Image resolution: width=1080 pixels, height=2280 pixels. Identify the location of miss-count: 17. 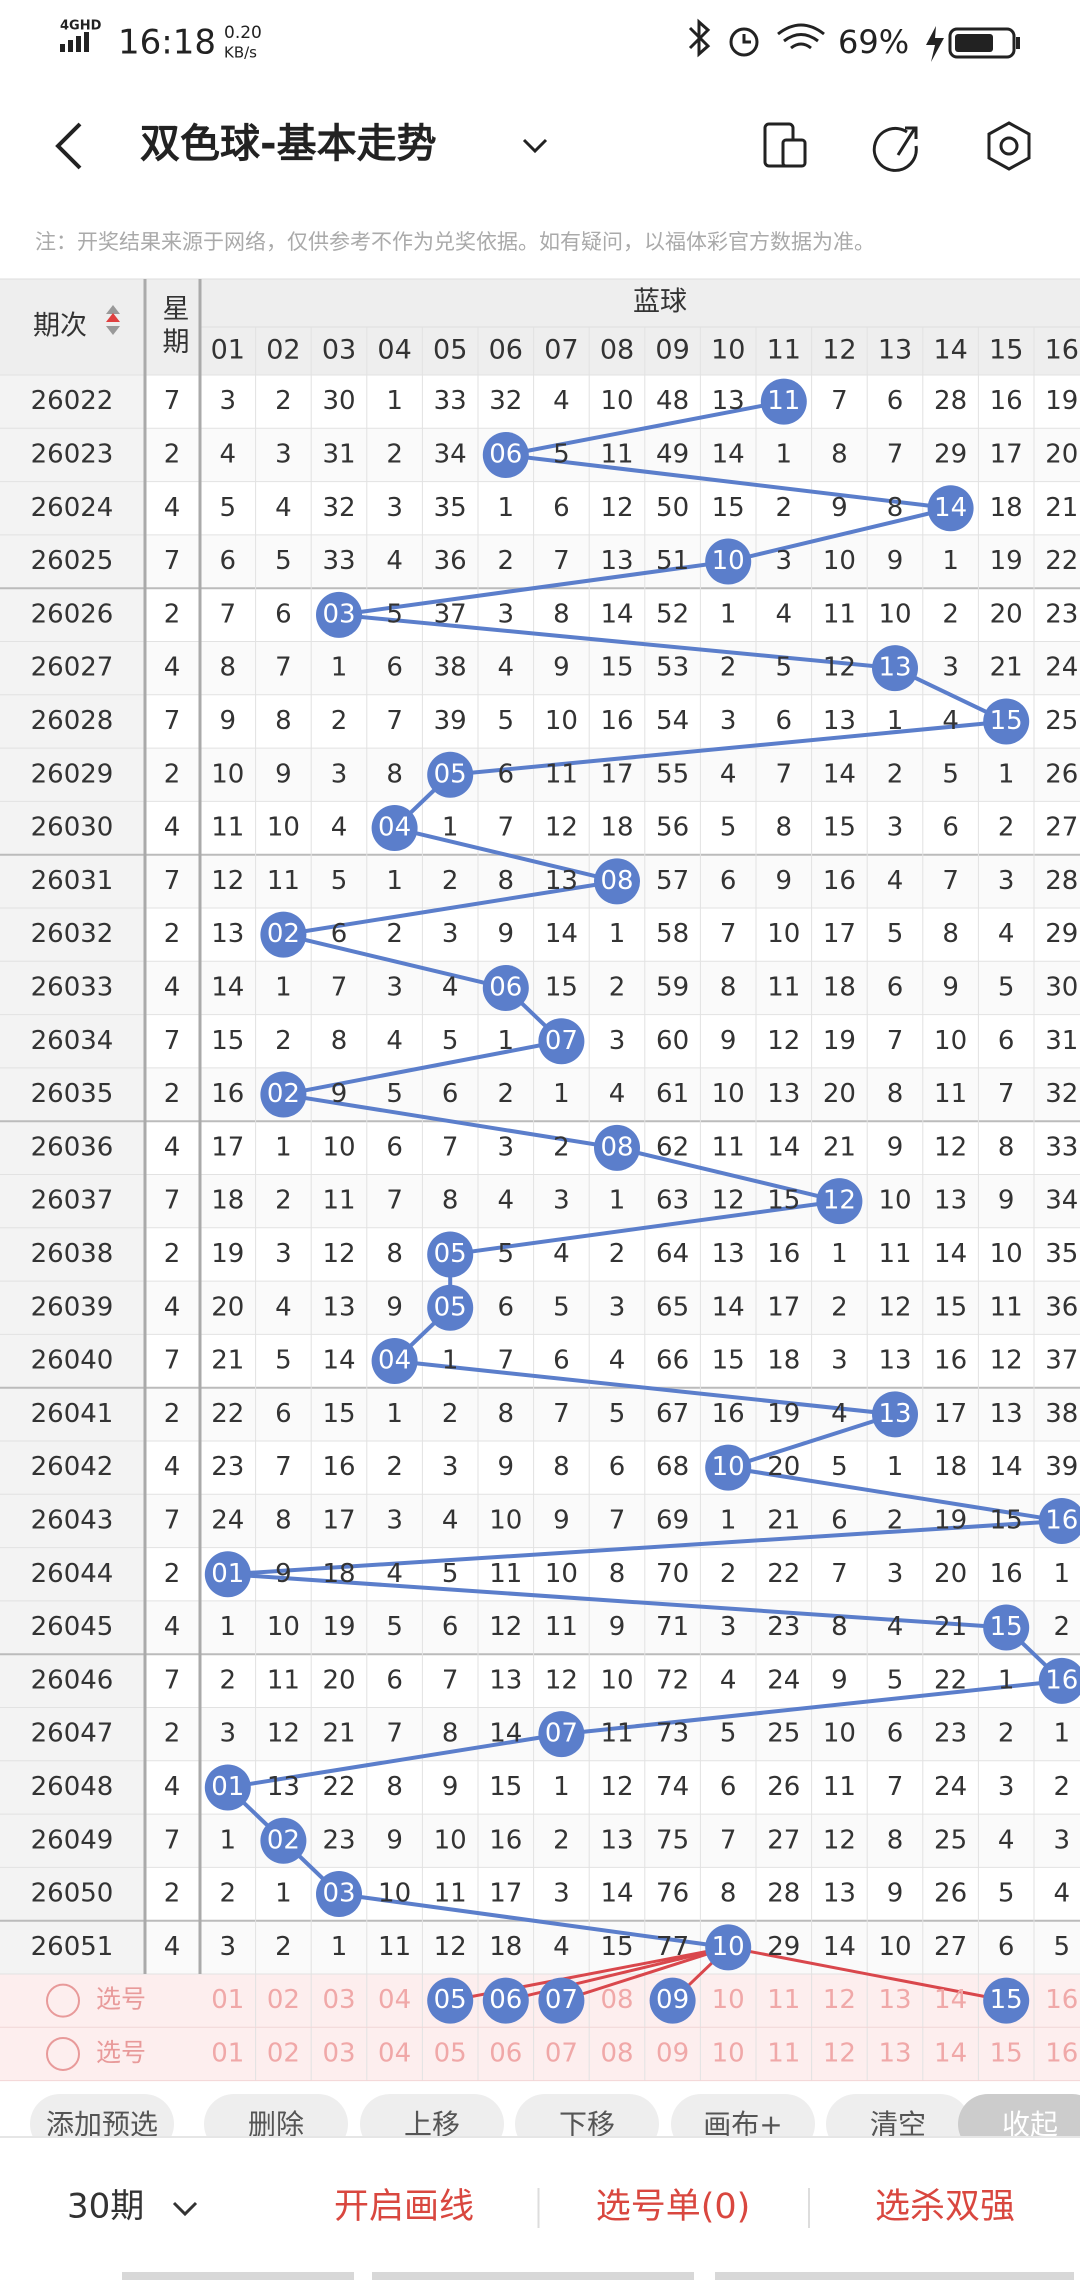
(338, 1520).